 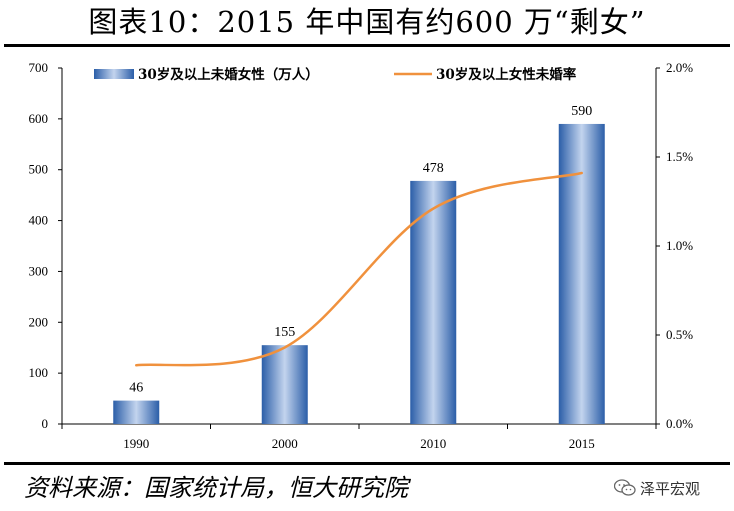 What do you see at coordinates (284, 332) in the screenshot?
I see `data-label: 155` at bounding box center [284, 332].